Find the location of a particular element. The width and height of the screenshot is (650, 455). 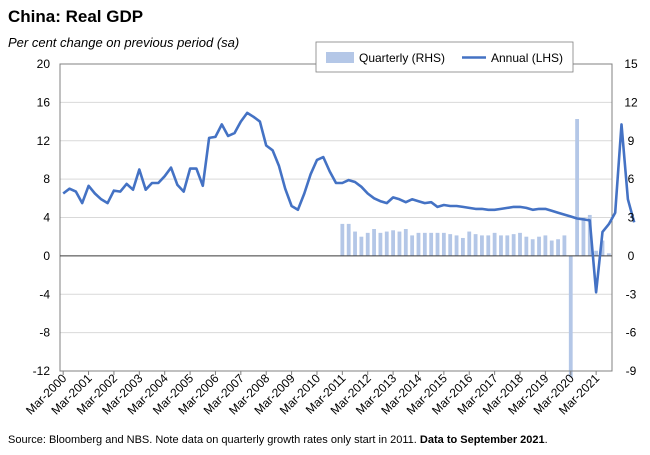

legend-annual-label: Annual (LHS) is located at coordinates (527, 58).